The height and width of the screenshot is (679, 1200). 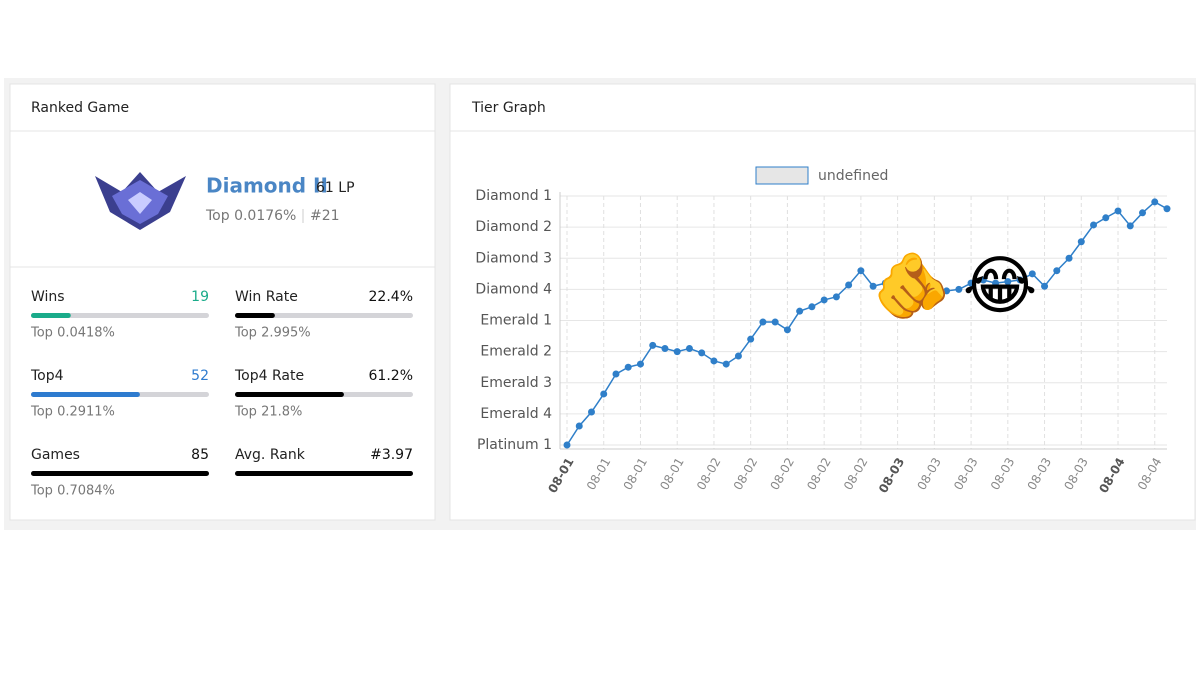 What do you see at coordinates (391, 455) in the screenshot?
I see `stat-value: #3.97` at bounding box center [391, 455].